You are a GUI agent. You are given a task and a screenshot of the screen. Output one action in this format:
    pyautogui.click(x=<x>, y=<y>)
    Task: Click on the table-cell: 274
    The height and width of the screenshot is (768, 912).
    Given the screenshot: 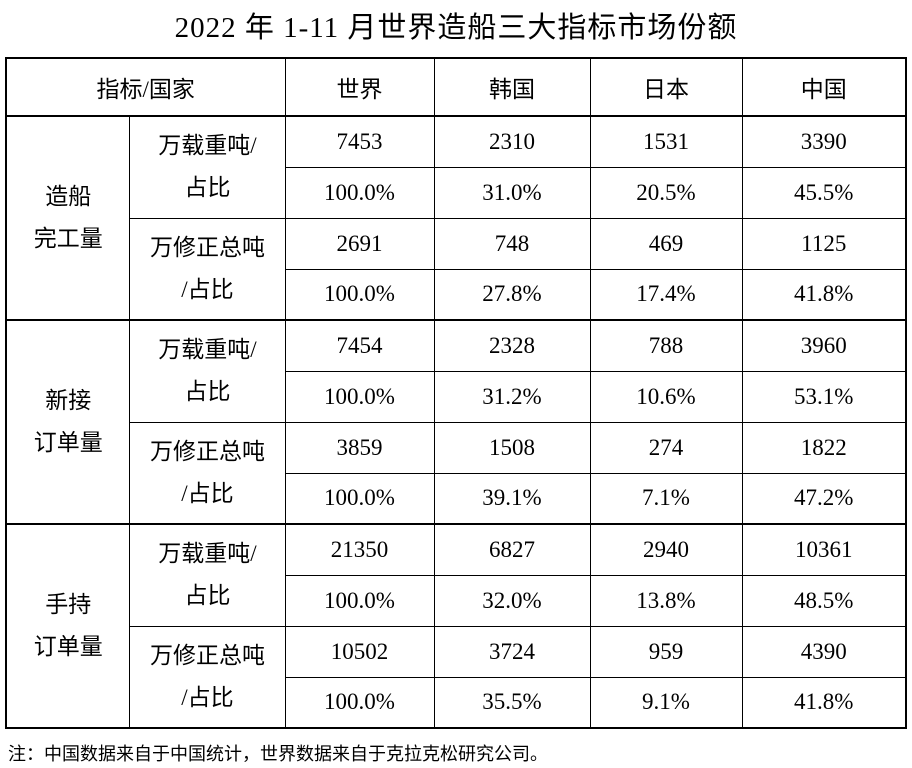 What is the action you would take?
    pyautogui.click(x=666, y=447)
    